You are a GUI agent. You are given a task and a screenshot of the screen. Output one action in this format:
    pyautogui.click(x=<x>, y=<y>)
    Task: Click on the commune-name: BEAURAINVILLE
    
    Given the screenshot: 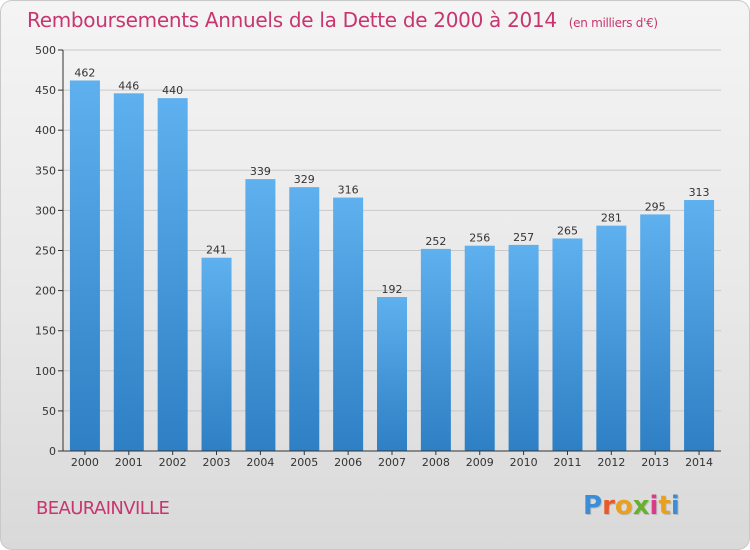 What is the action you would take?
    pyautogui.click(x=103, y=508)
    